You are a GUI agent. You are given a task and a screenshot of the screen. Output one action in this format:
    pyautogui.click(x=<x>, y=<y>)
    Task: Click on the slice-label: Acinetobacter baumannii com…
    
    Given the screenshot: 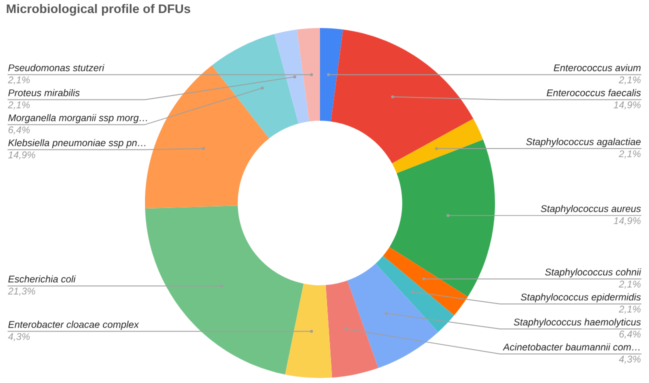 What is the action you would take?
    pyautogui.click(x=571, y=347)
    